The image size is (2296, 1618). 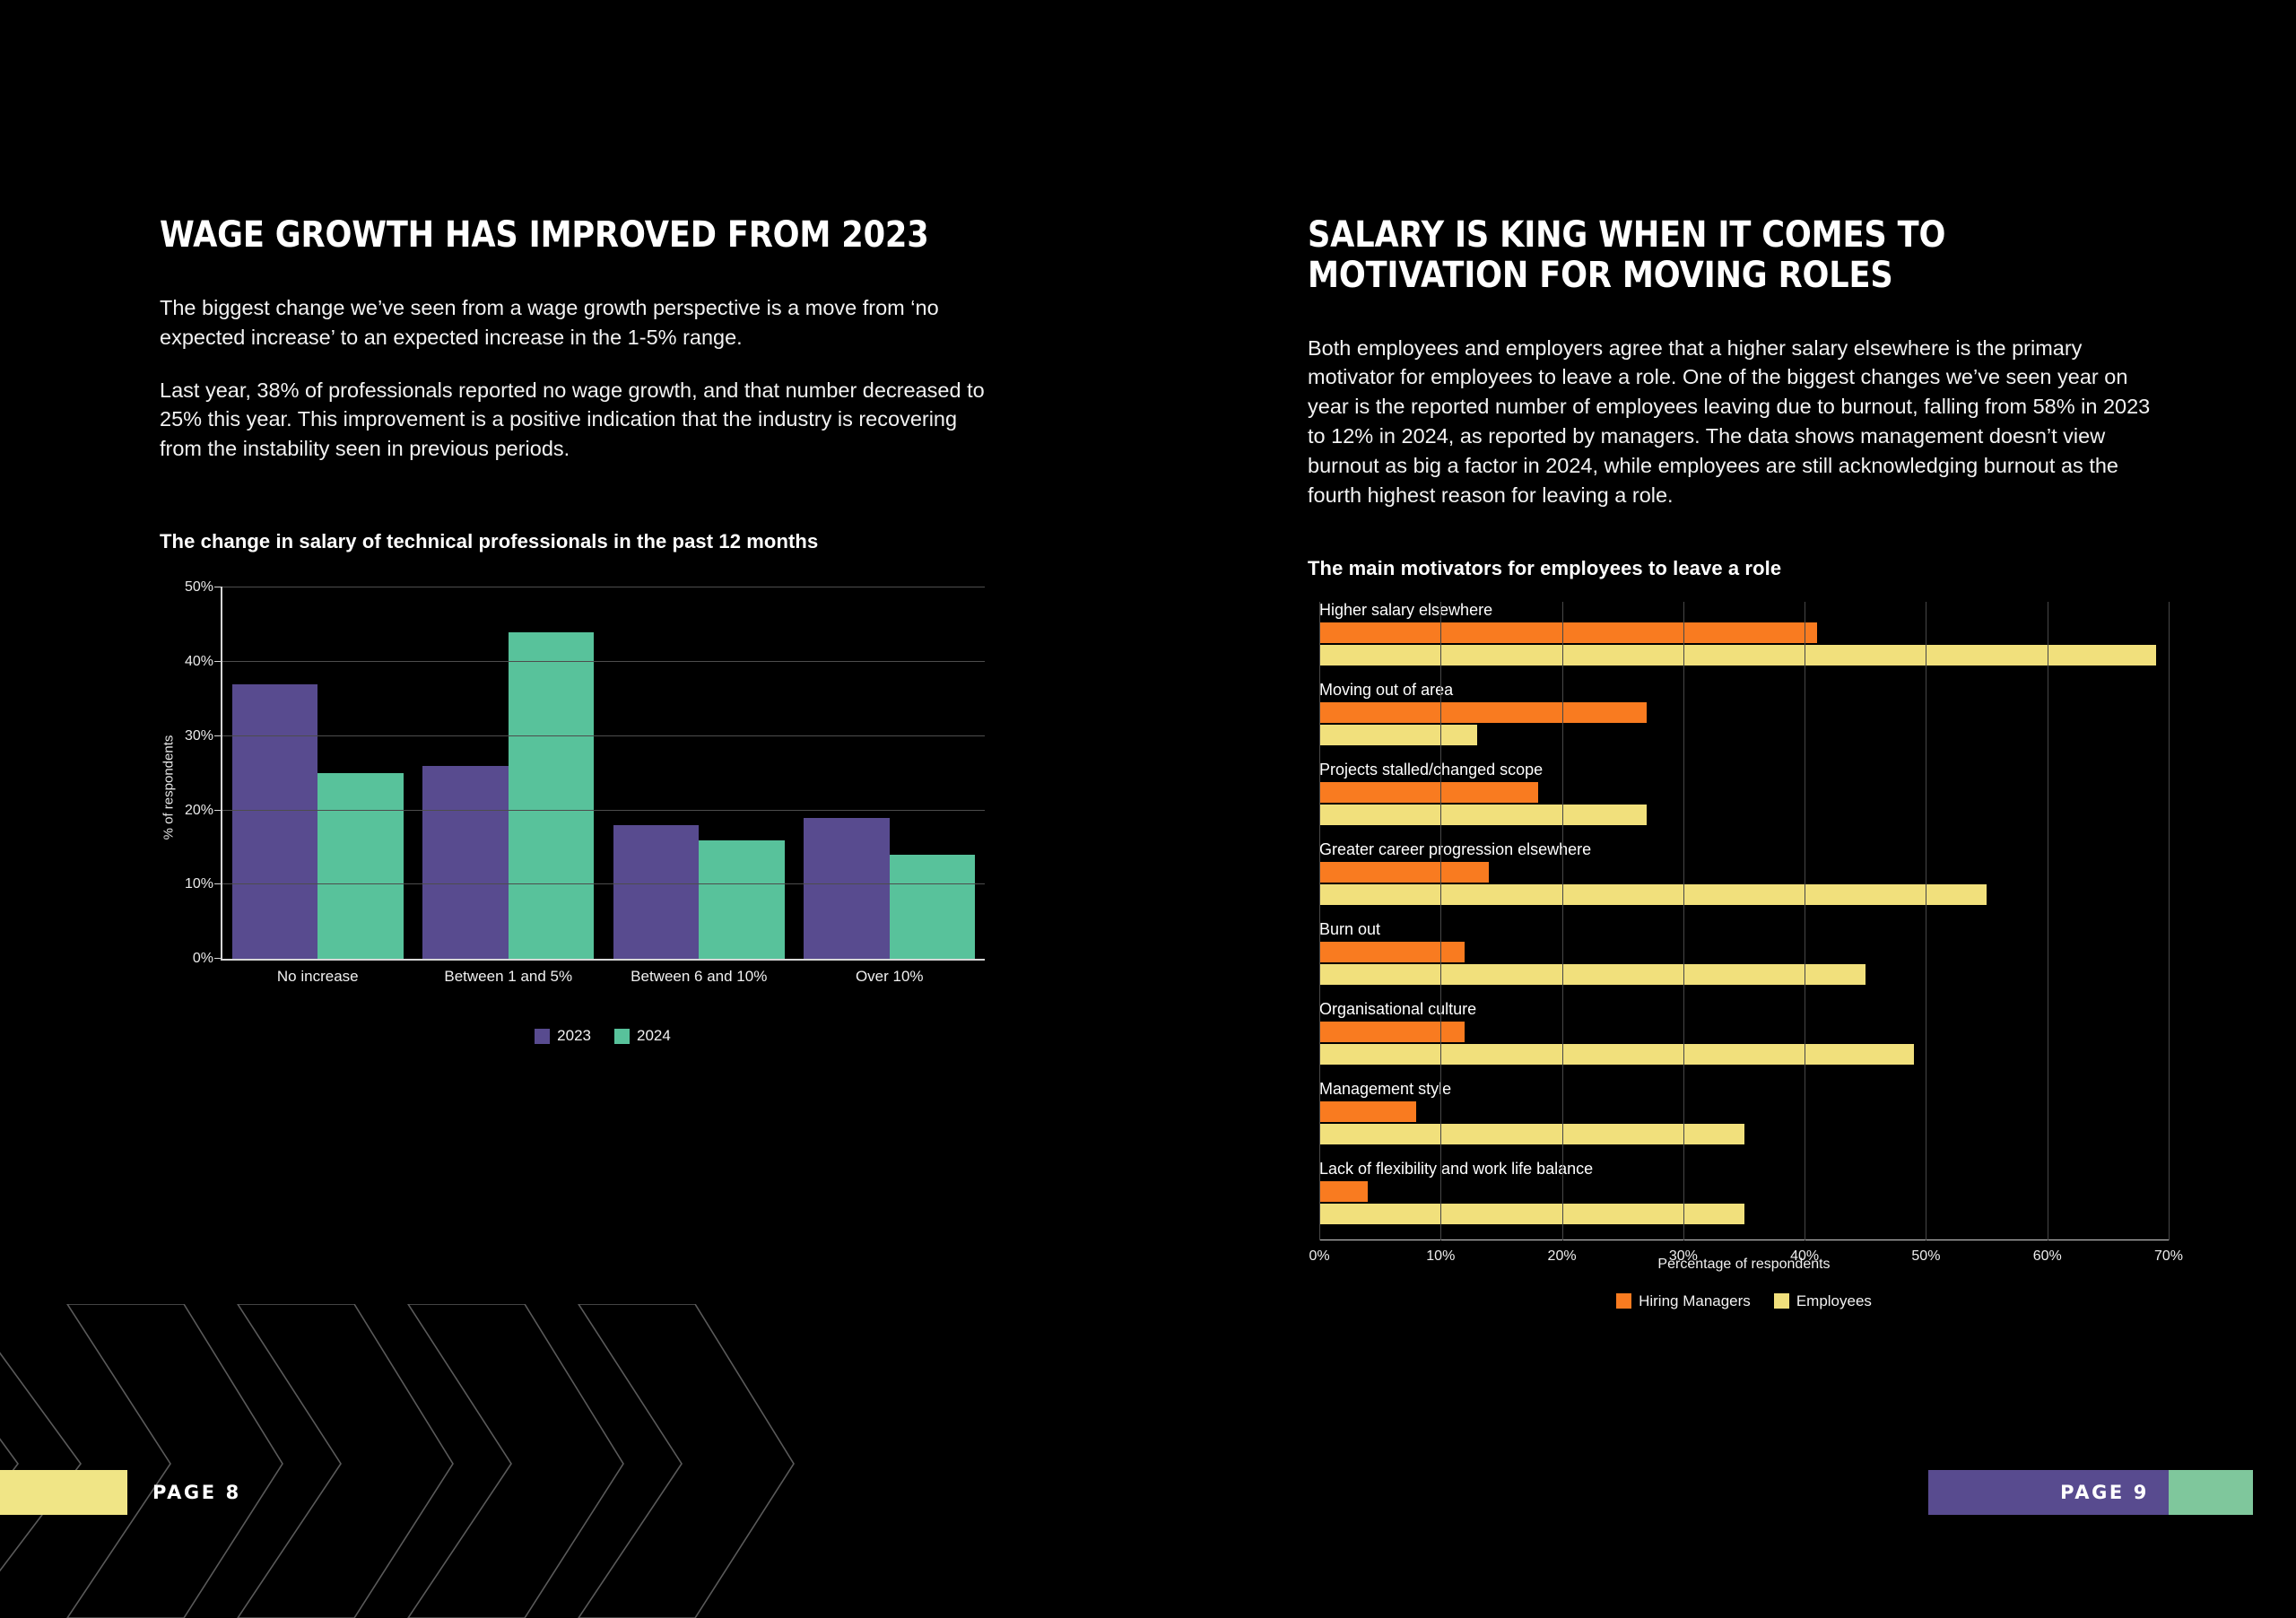 I want to click on x-axis-tick-label: Between 1 and 5%, so click(x=508, y=977).